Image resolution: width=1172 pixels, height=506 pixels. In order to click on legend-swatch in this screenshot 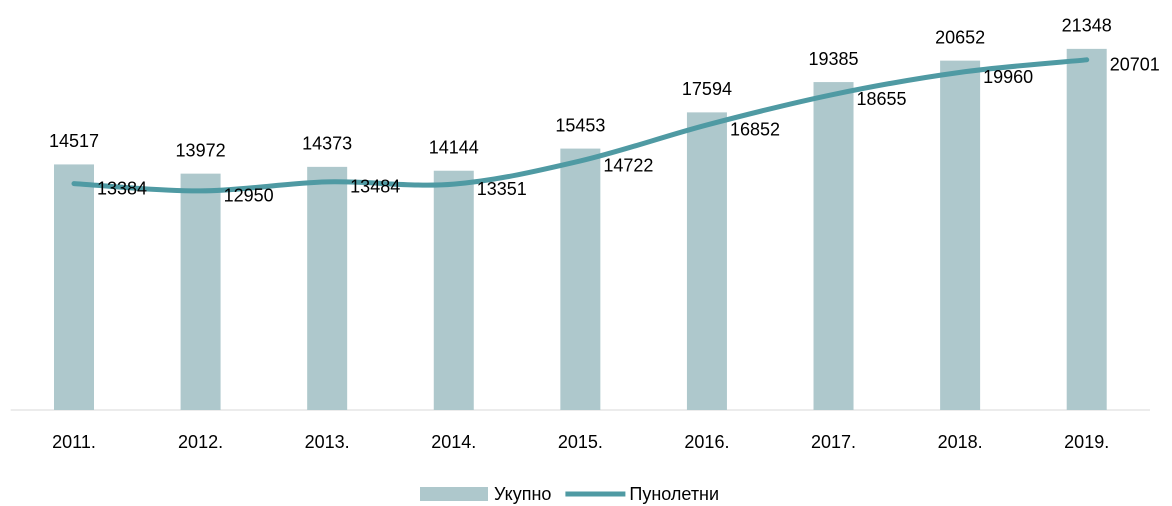, I will do `click(454, 494)`.